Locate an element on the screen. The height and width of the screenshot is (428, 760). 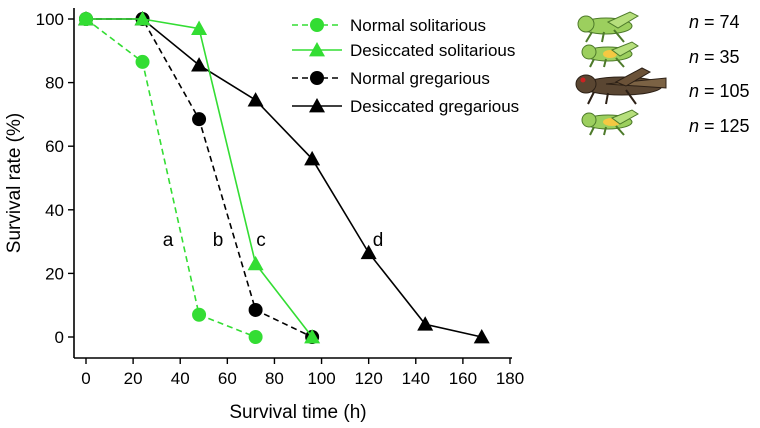
curve-label-a: a is located at coordinates (168, 240).